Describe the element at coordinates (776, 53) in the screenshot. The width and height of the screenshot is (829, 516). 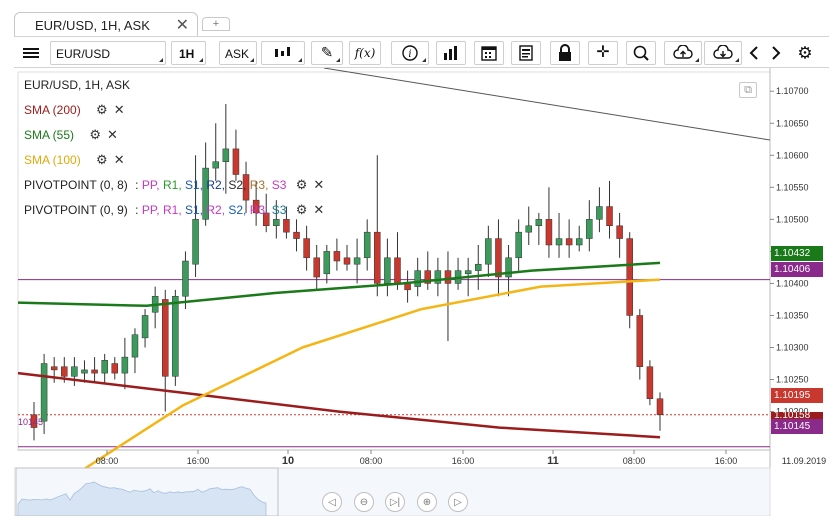
I see `scroll-right-button` at that location.